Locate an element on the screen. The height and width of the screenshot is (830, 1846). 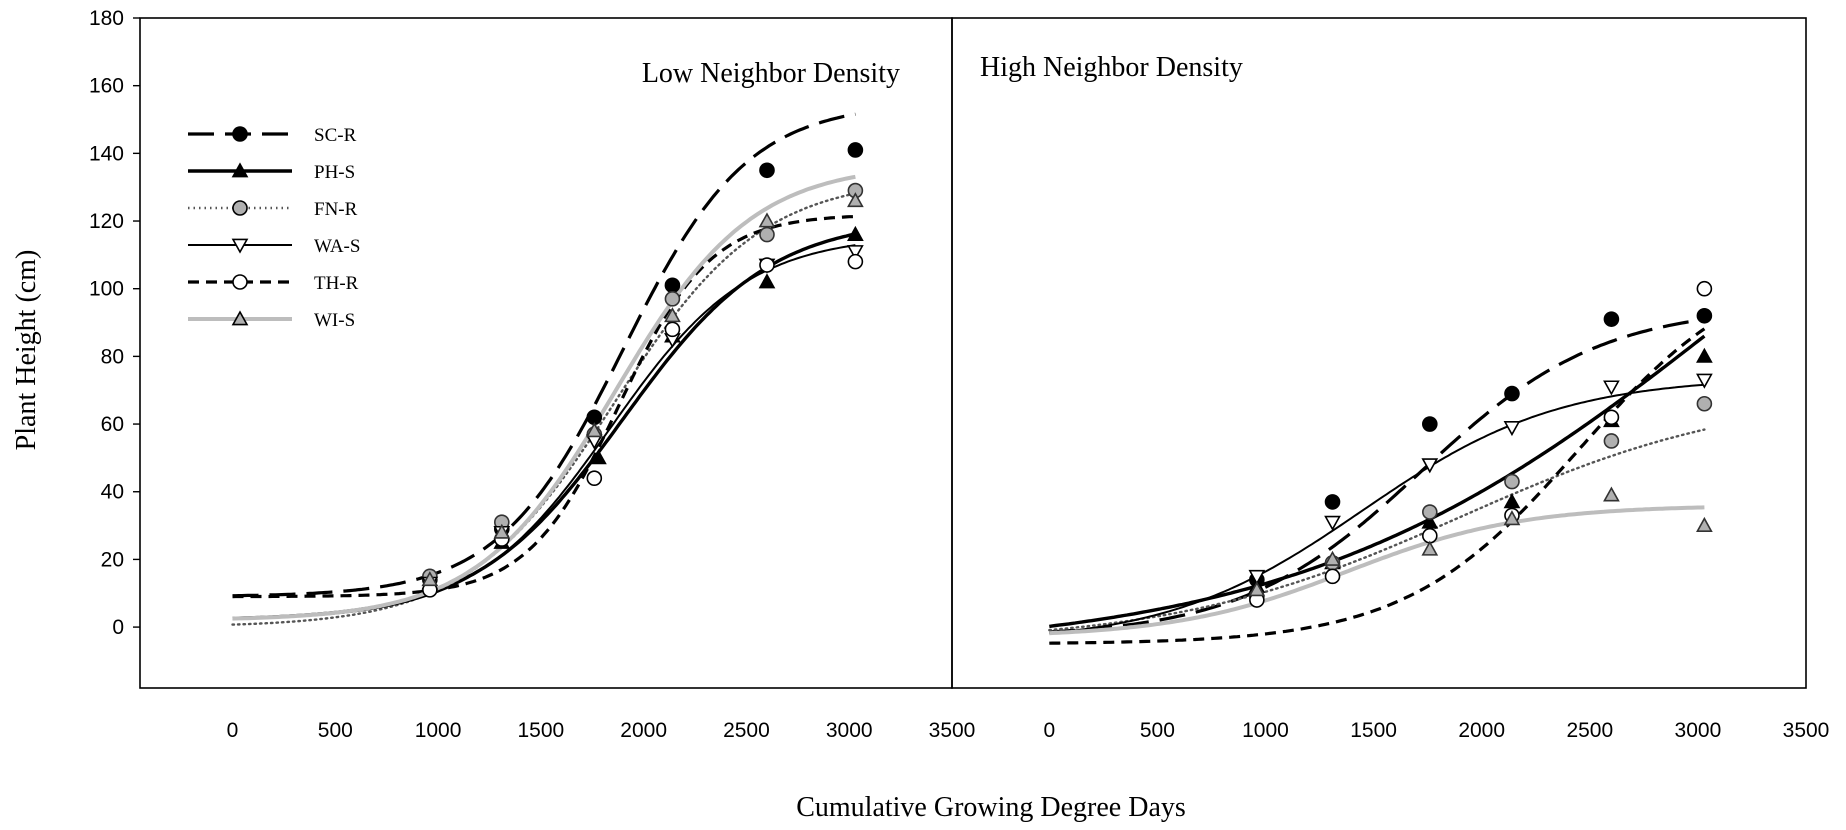
legend-item-th-r: TH-R is located at coordinates (273, 283).